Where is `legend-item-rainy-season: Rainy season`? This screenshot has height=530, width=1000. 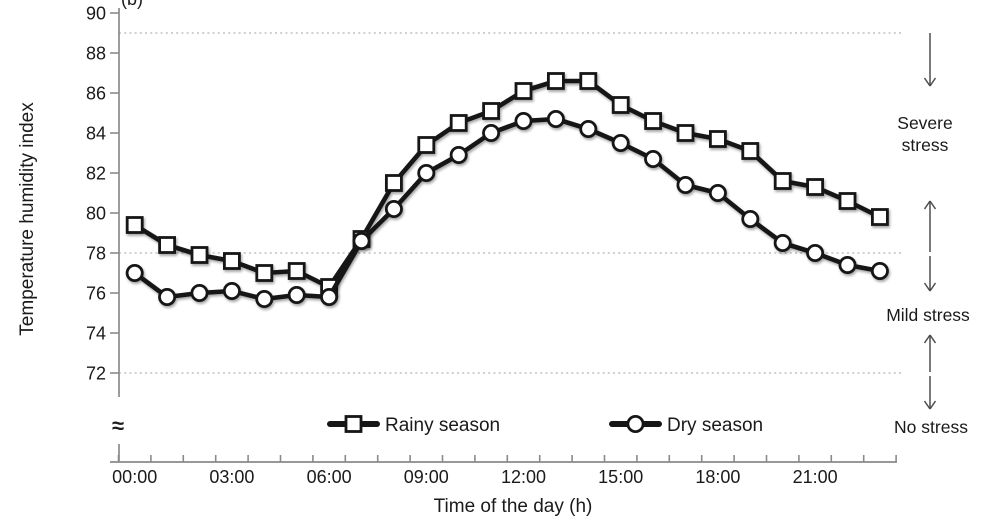 legend-item-rainy-season: Rainy season is located at coordinates (413, 425).